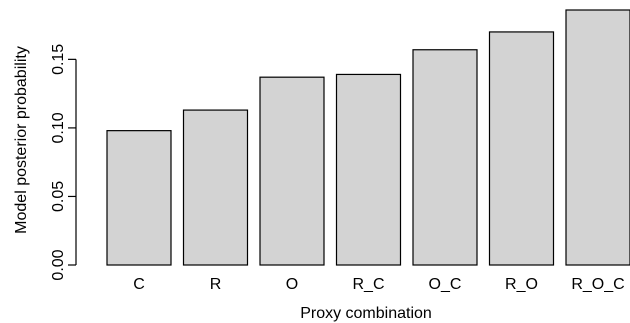 The height and width of the screenshot is (323, 630). Describe the element at coordinates (368, 284) in the screenshot. I see `x-tick-label: R_C` at that location.